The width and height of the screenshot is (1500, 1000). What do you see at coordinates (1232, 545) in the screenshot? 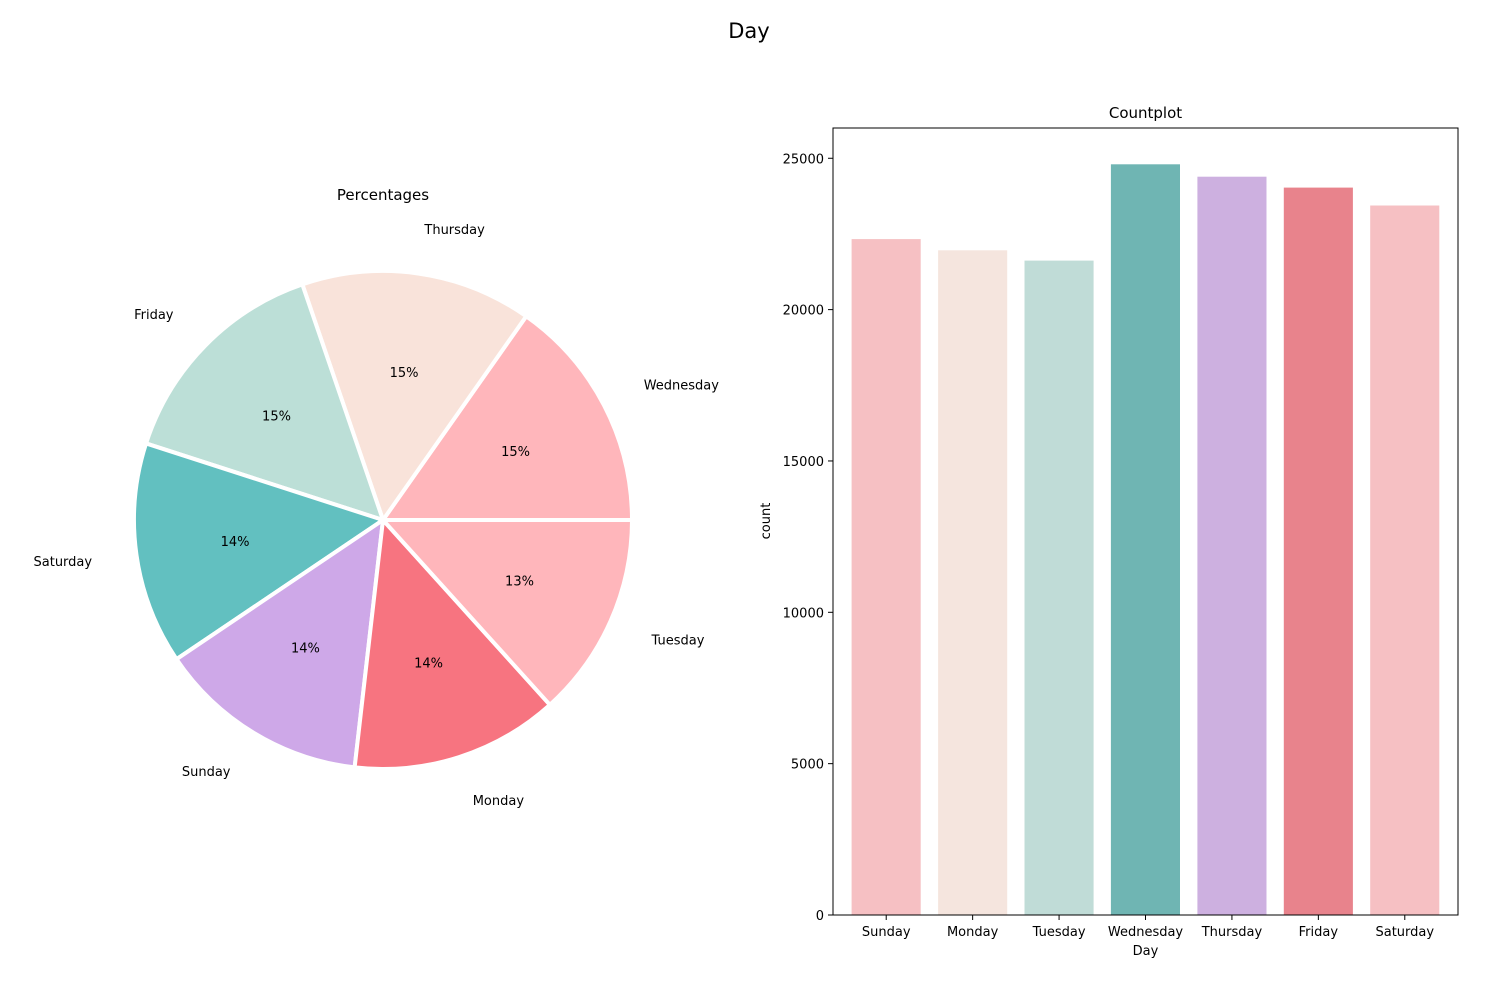
I see `bar-thursday` at bounding box center [1232, 545].